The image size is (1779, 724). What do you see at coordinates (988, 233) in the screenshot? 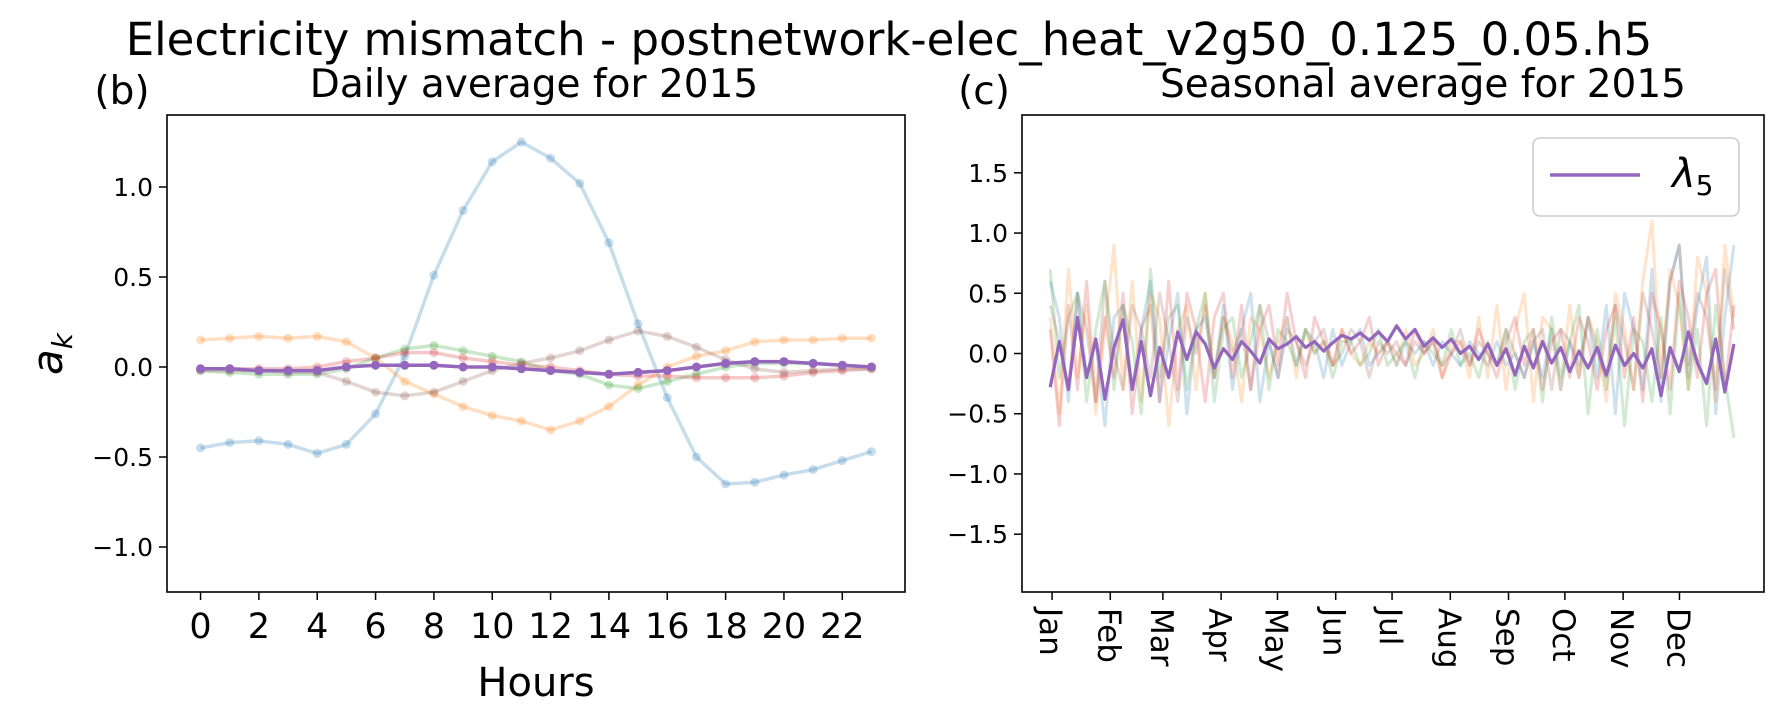
I see `panel-c-y-tick-label: 1.0` at bounding box center [988, 233].